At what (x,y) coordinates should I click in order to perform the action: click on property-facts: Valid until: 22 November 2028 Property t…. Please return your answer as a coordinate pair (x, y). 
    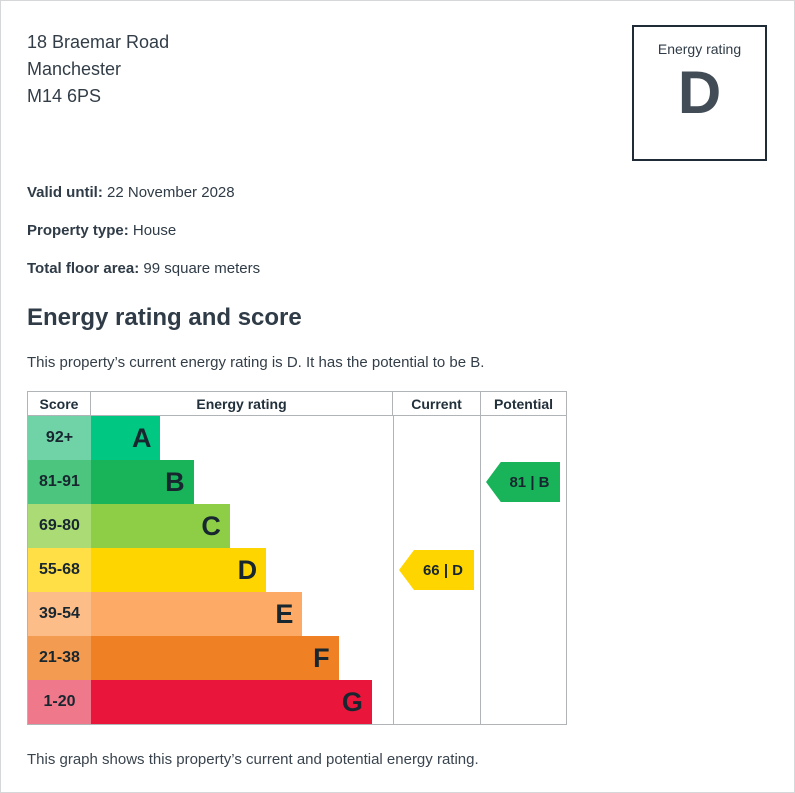
    Looking at the image, I should click on (397, 230).